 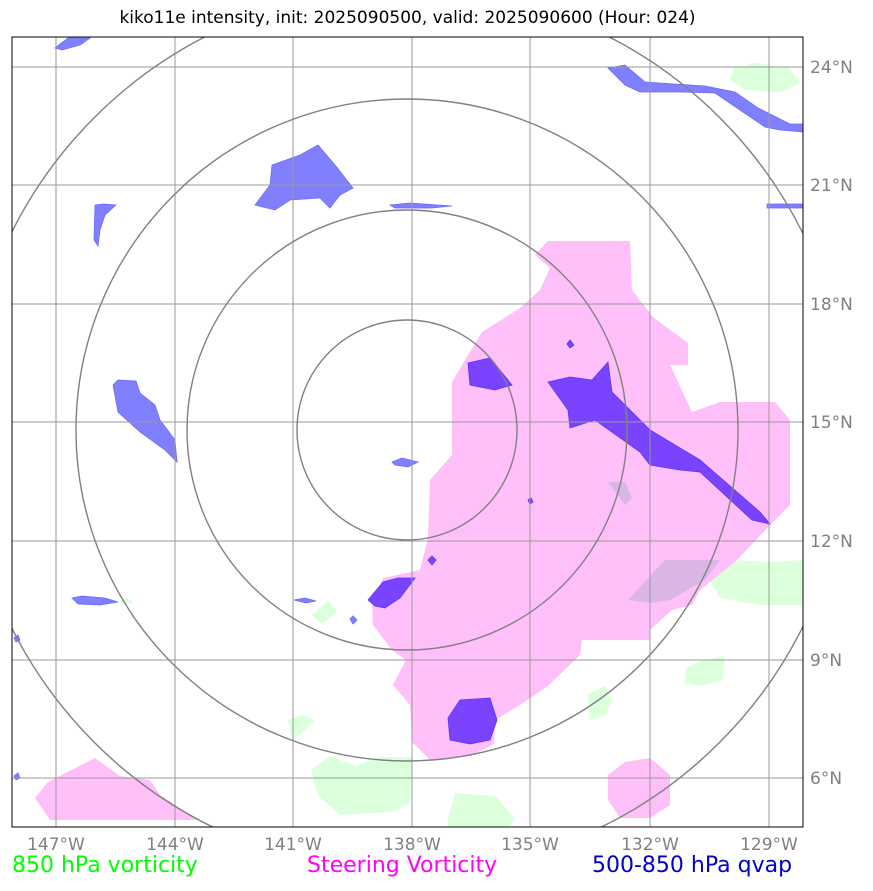 What do you see at coordinates (105, 865) in the screenshot?
I see `legend-850hpa-vorticity: 850 hPa vorticity` at bounding box center [105, 865].